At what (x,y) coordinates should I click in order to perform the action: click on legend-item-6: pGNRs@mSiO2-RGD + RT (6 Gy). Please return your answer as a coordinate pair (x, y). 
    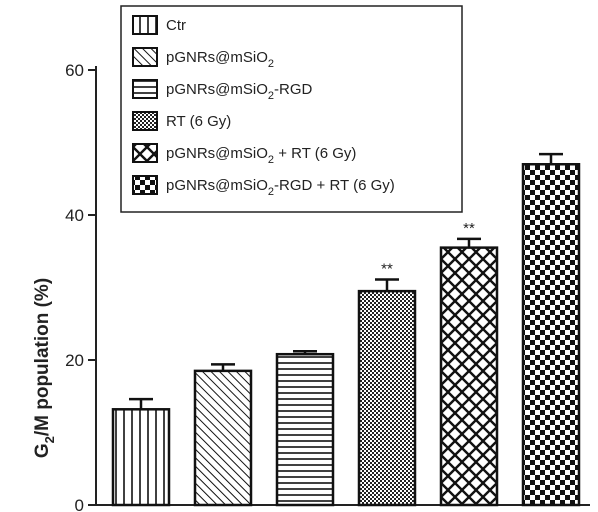
    Looking at the image, I should click on (263, 186).